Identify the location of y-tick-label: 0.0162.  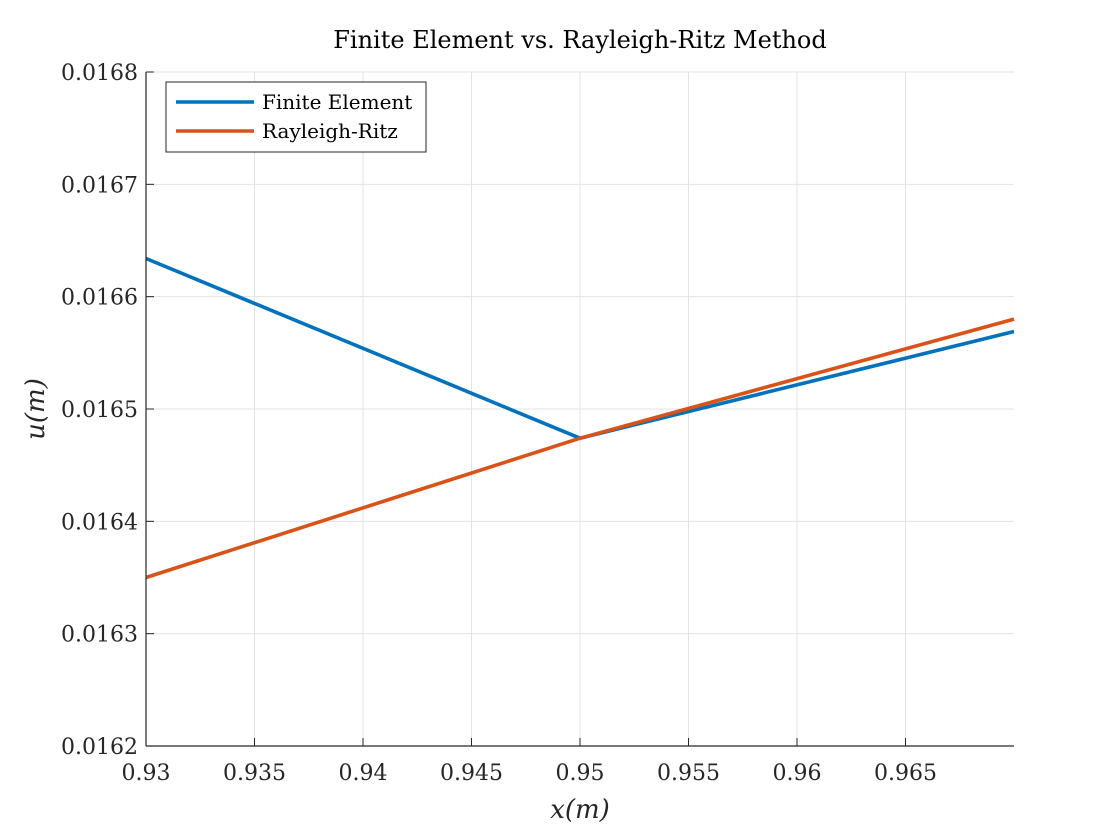
(99, 747).